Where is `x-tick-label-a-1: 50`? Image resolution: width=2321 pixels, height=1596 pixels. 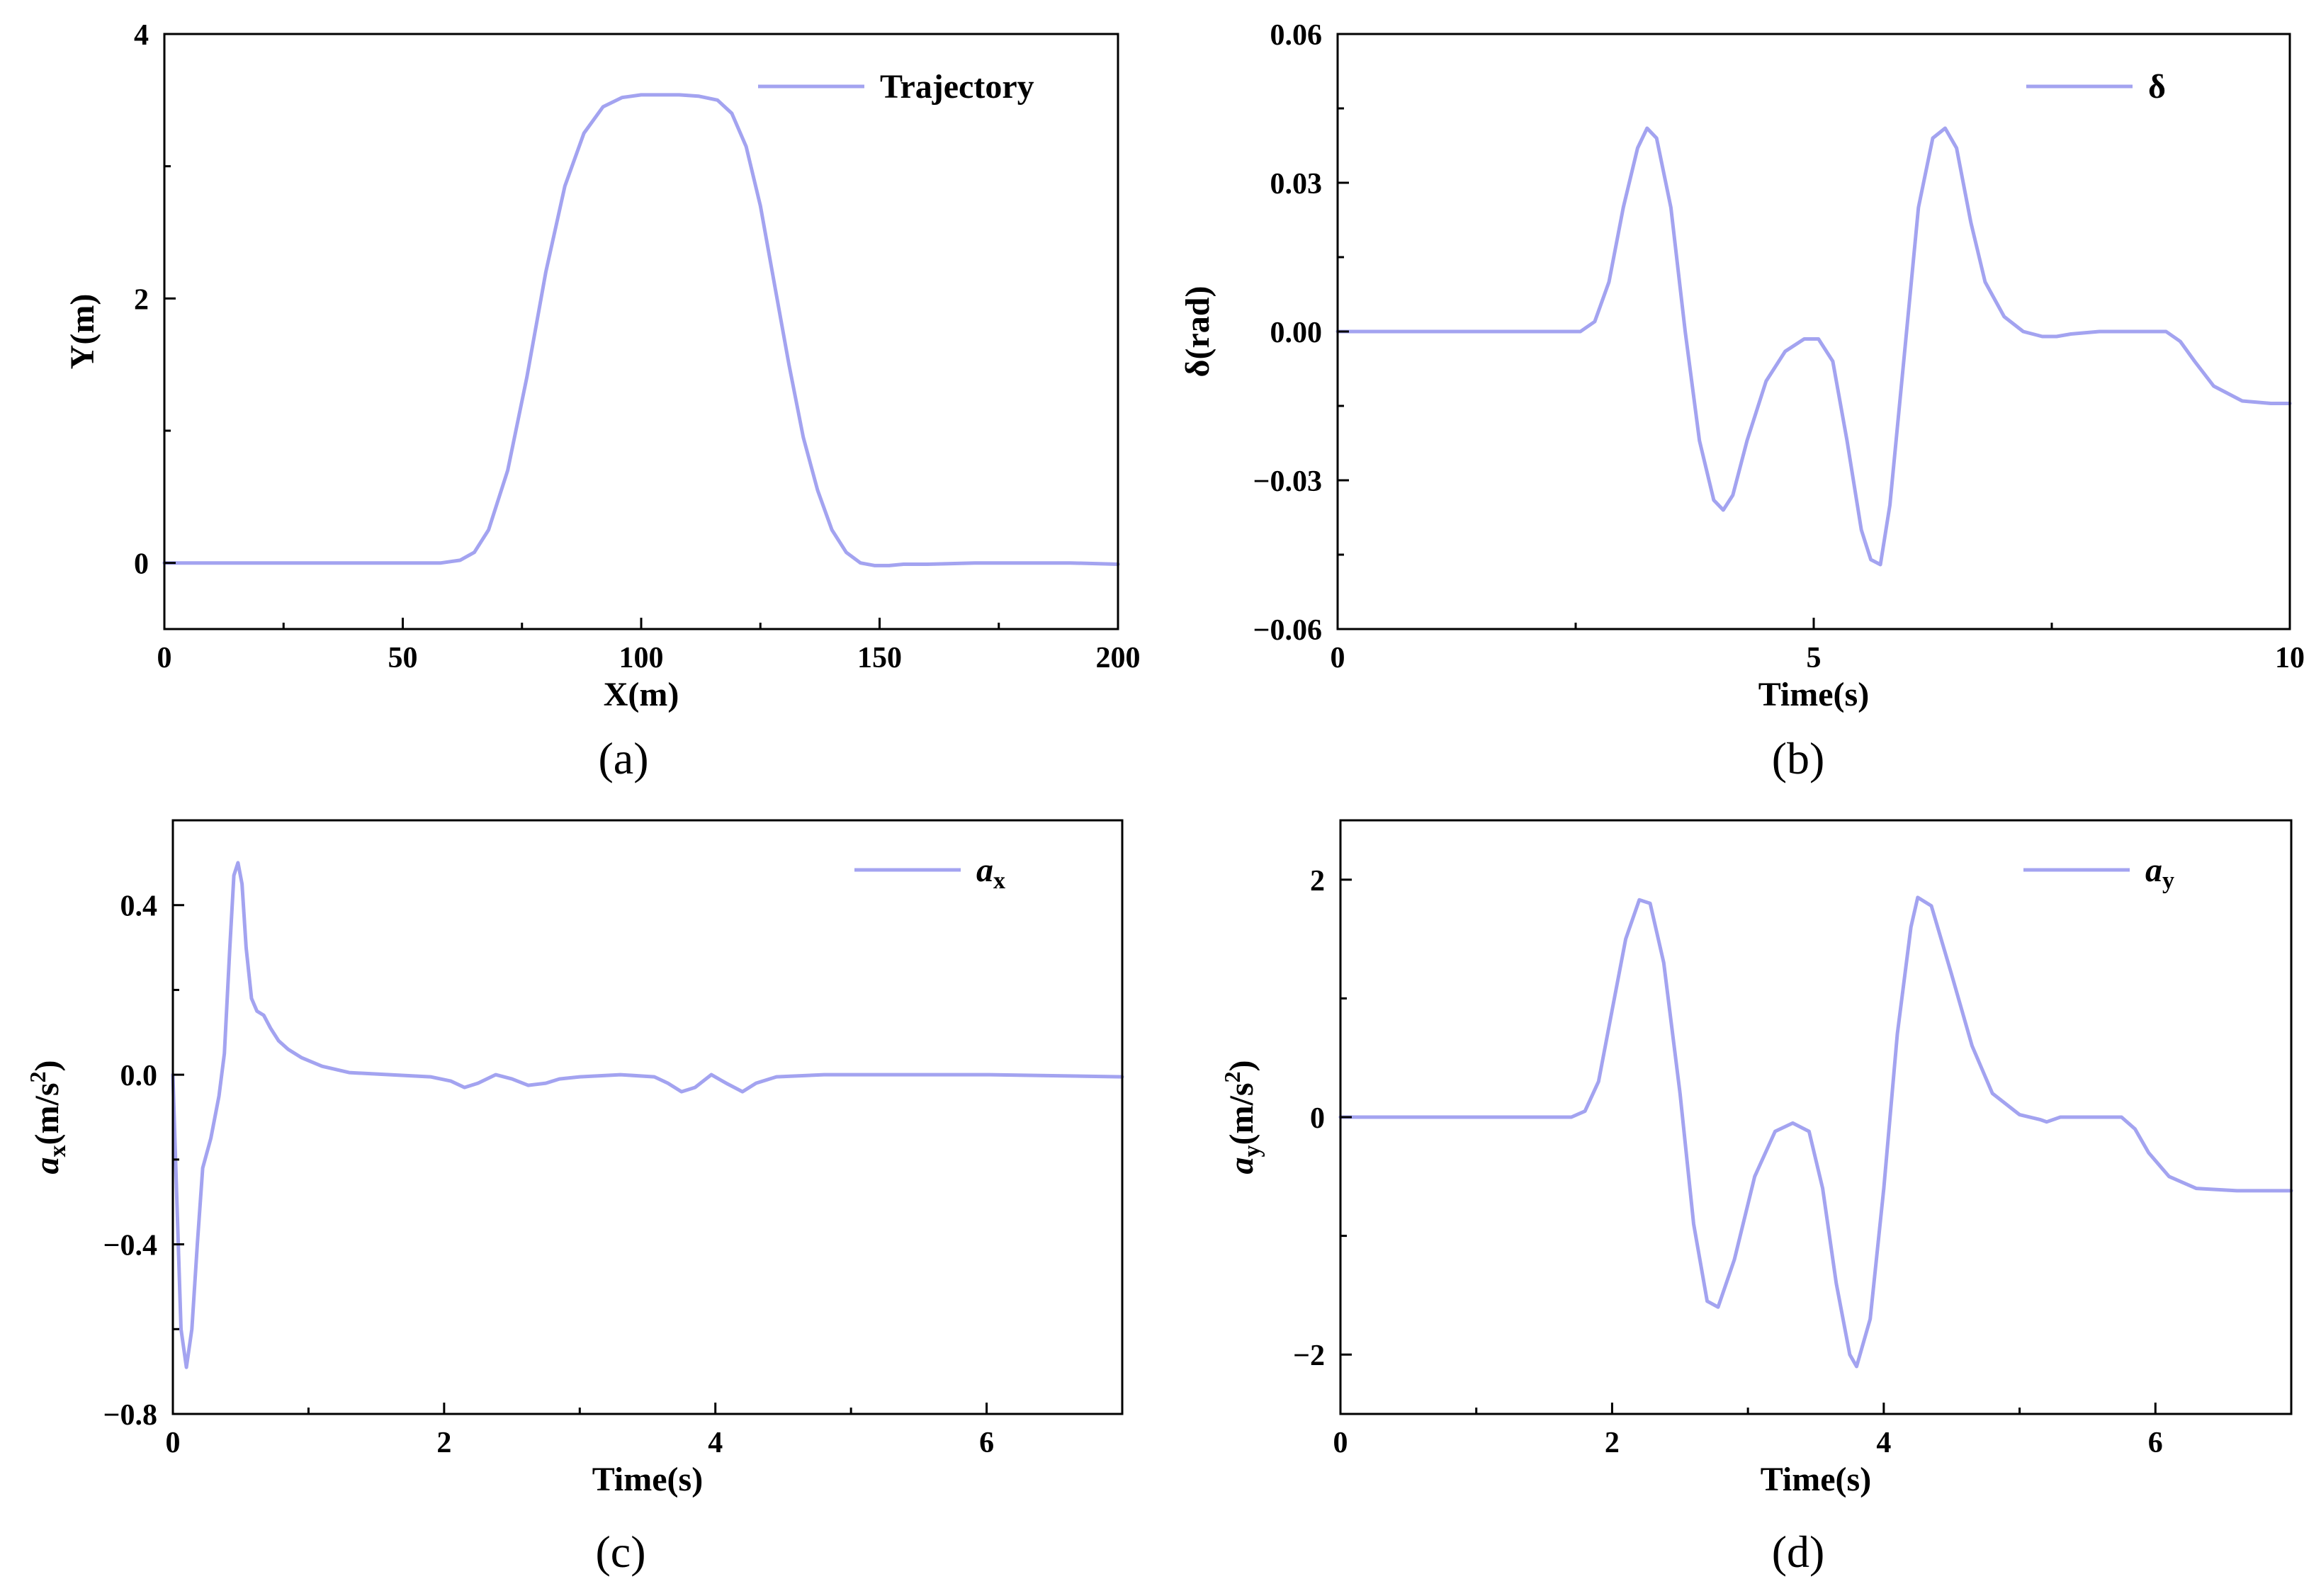
x-tick-label-a-1: 50 is located at coordinates (403, 658).